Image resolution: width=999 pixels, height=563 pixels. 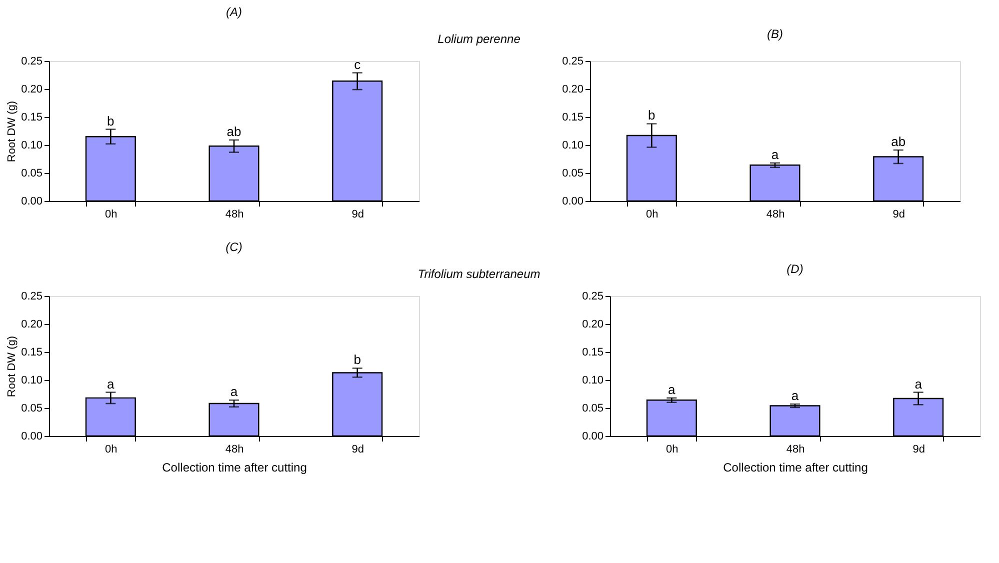 What do you see at coordinates (479, 274) in the screenshot?
I see `text: Trifolium subterraneum` at bounding box center [479, 274].